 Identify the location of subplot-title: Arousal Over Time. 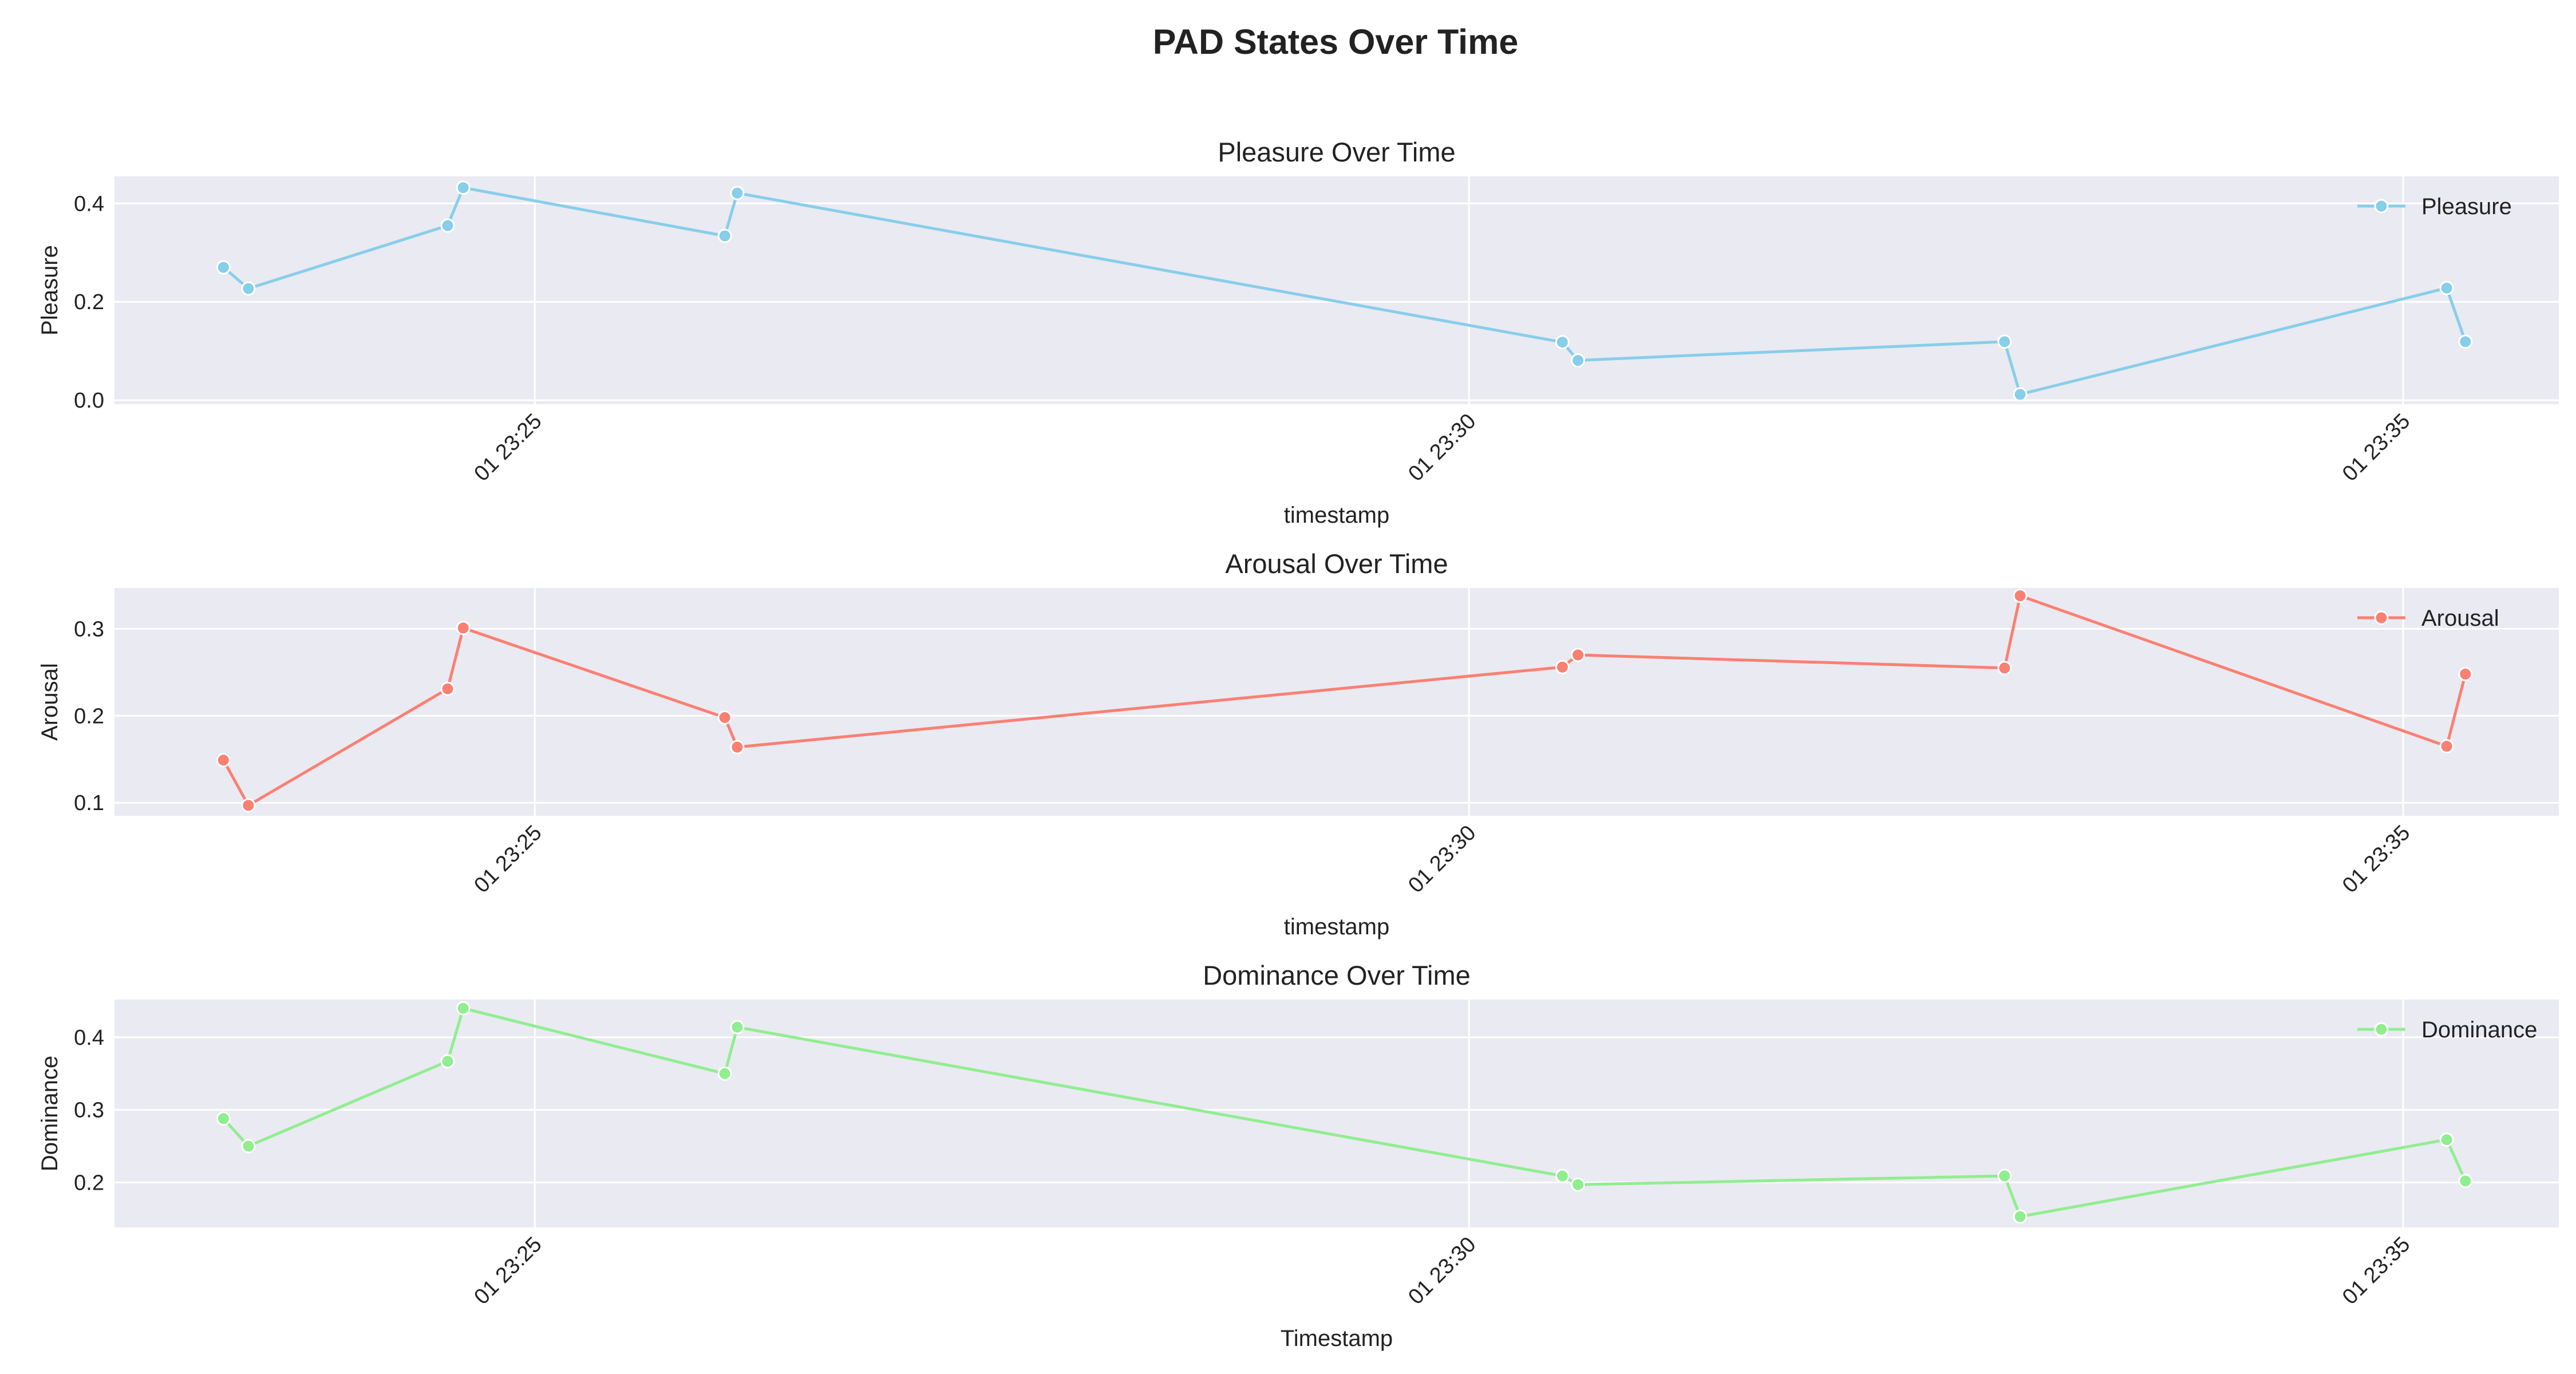
(1336, 563).